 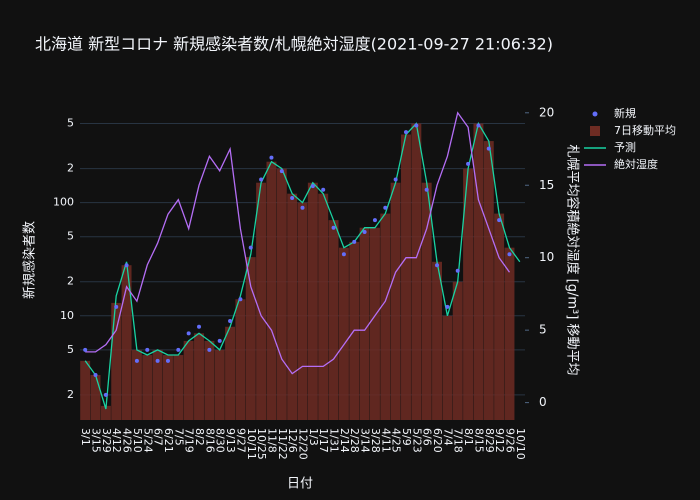 What do you see at coordinates (271, 440) in the screenshot?
I see `x-tick-label: 11/8` at bounding box center [271, 440].